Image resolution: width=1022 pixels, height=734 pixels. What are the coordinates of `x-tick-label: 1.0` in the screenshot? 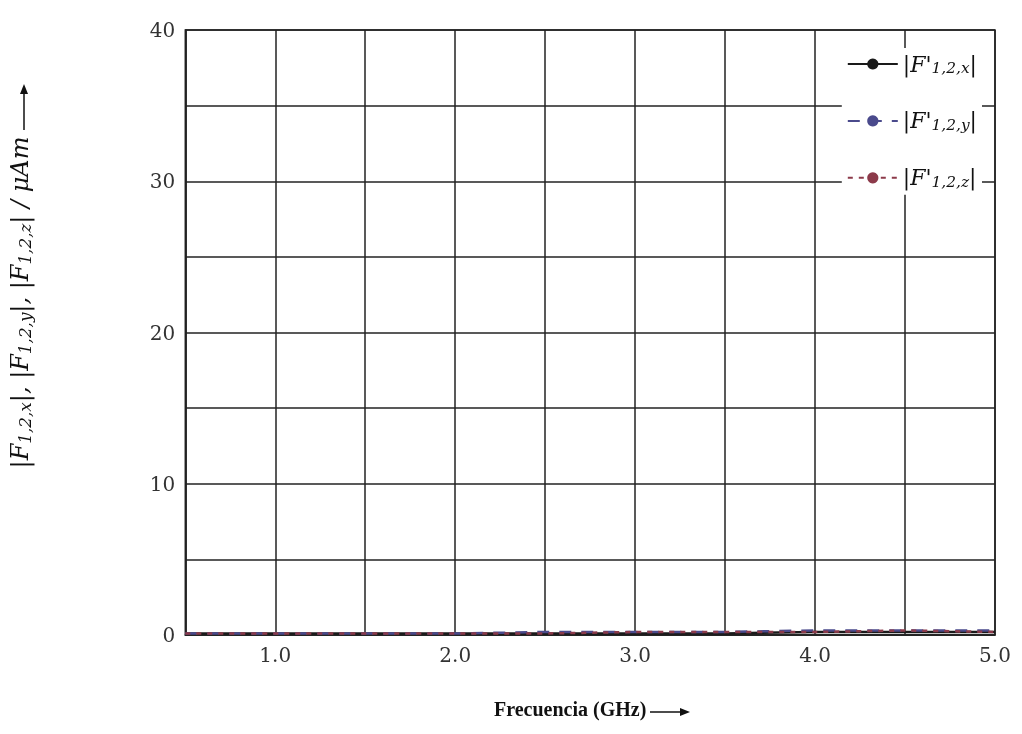 It's located at (275, 655).